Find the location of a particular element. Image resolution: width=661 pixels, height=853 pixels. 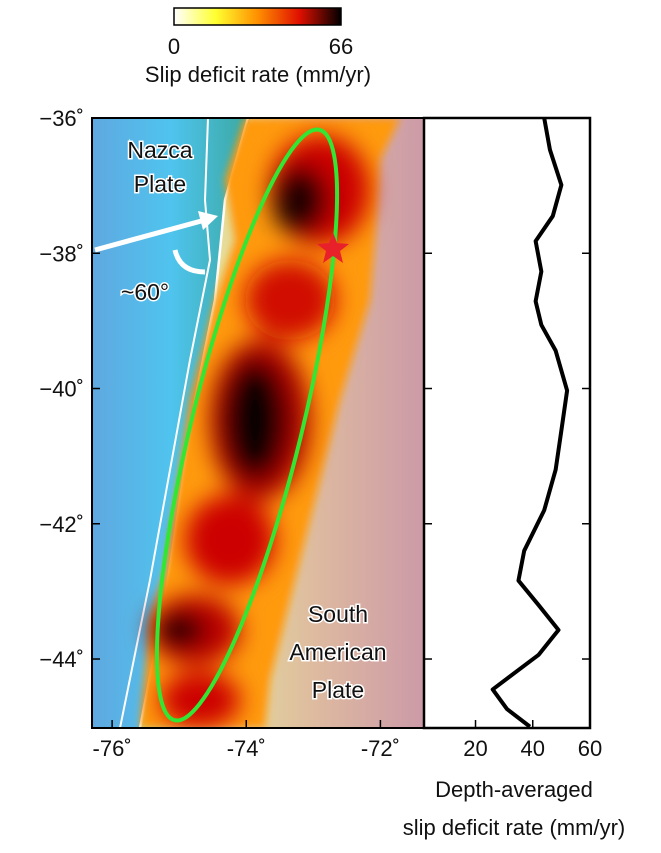

annotation: Nazca is located at coordinates (159, 150).